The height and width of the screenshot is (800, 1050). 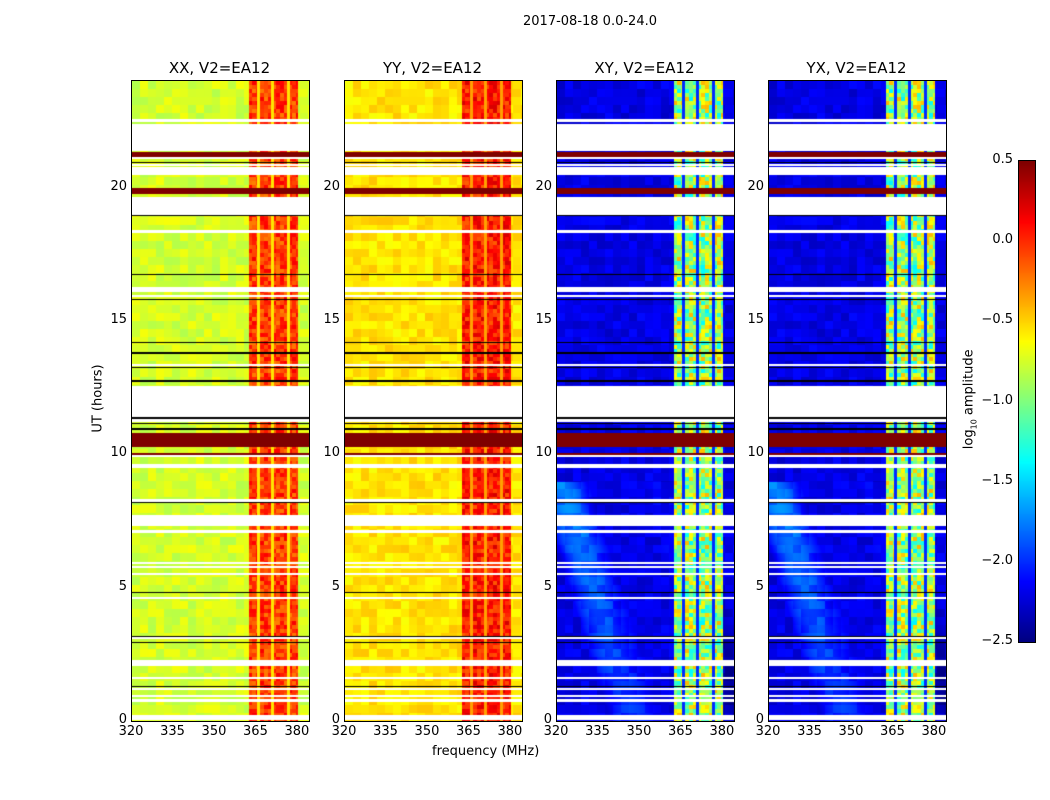 What do you see at coordinates (969, 439) in the screenshot?
I see `colorbar-label-main: log` at bounding box center [969, 439].